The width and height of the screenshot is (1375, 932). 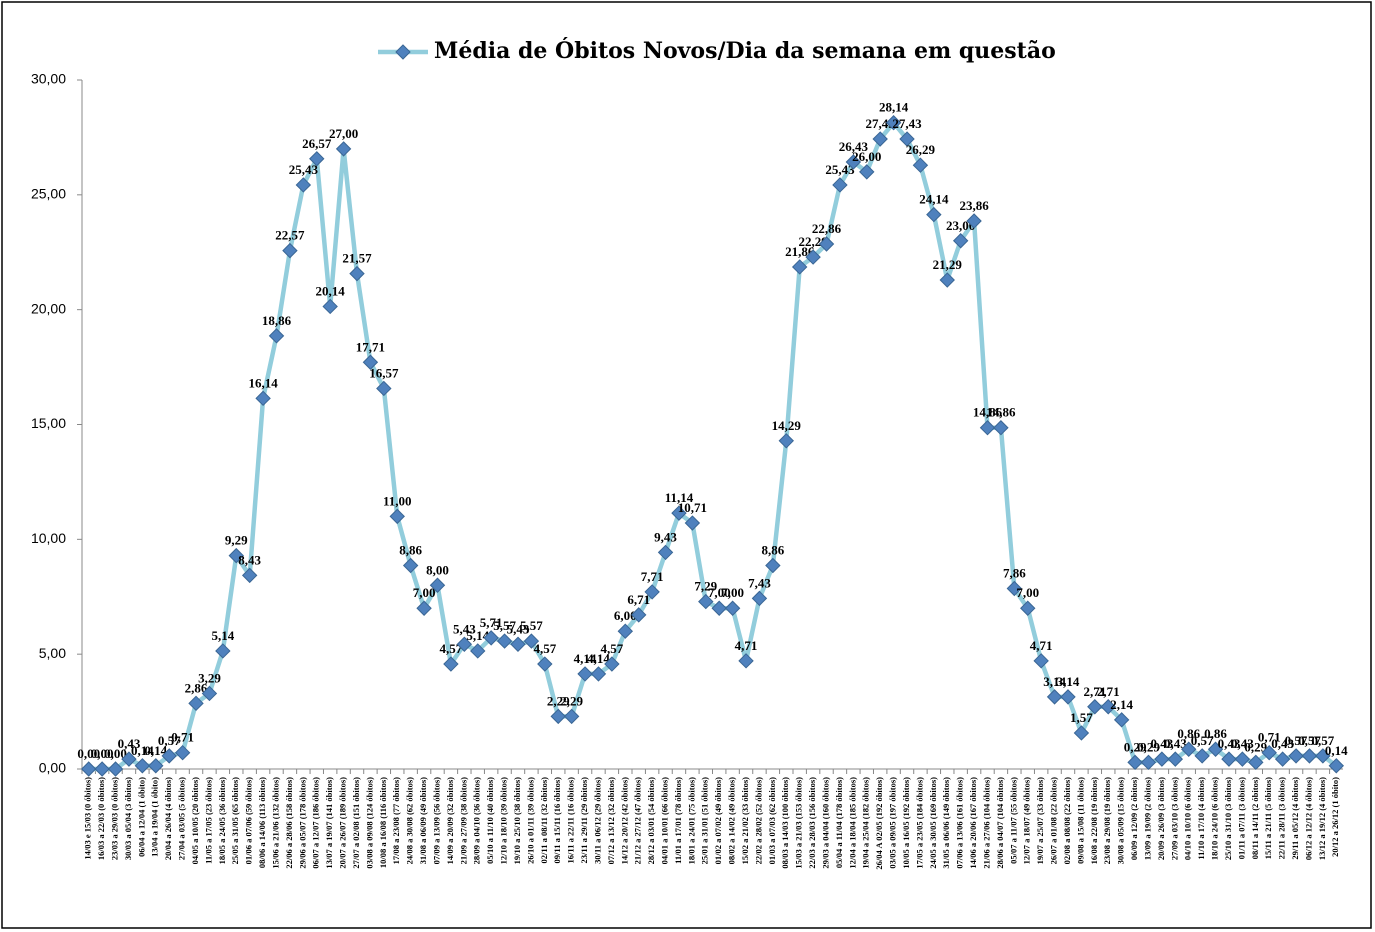 I want to click on value-label: 2,29, so click(x=558, y=700).